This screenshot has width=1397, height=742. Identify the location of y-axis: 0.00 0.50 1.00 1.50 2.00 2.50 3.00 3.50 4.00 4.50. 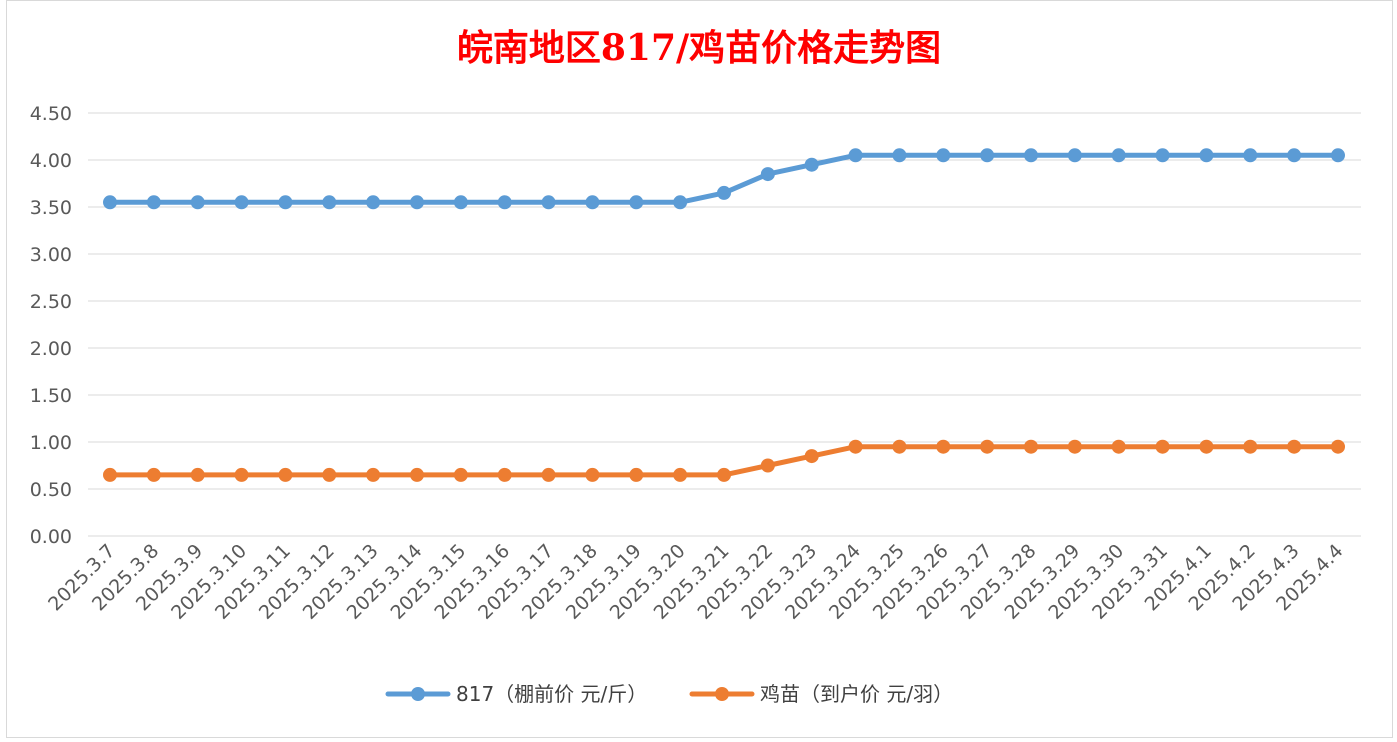
(51, 325).